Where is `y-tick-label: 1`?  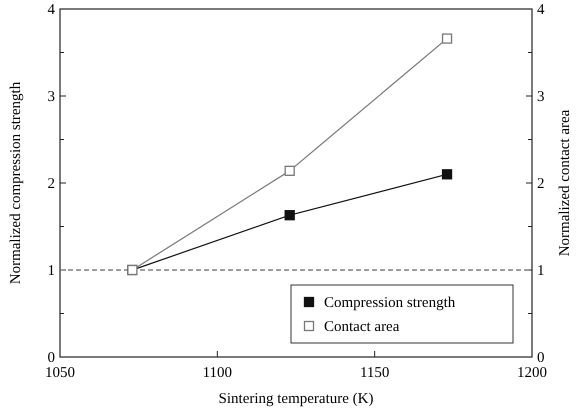 y-tick-label: 1 is located at coordinates (51, 271).